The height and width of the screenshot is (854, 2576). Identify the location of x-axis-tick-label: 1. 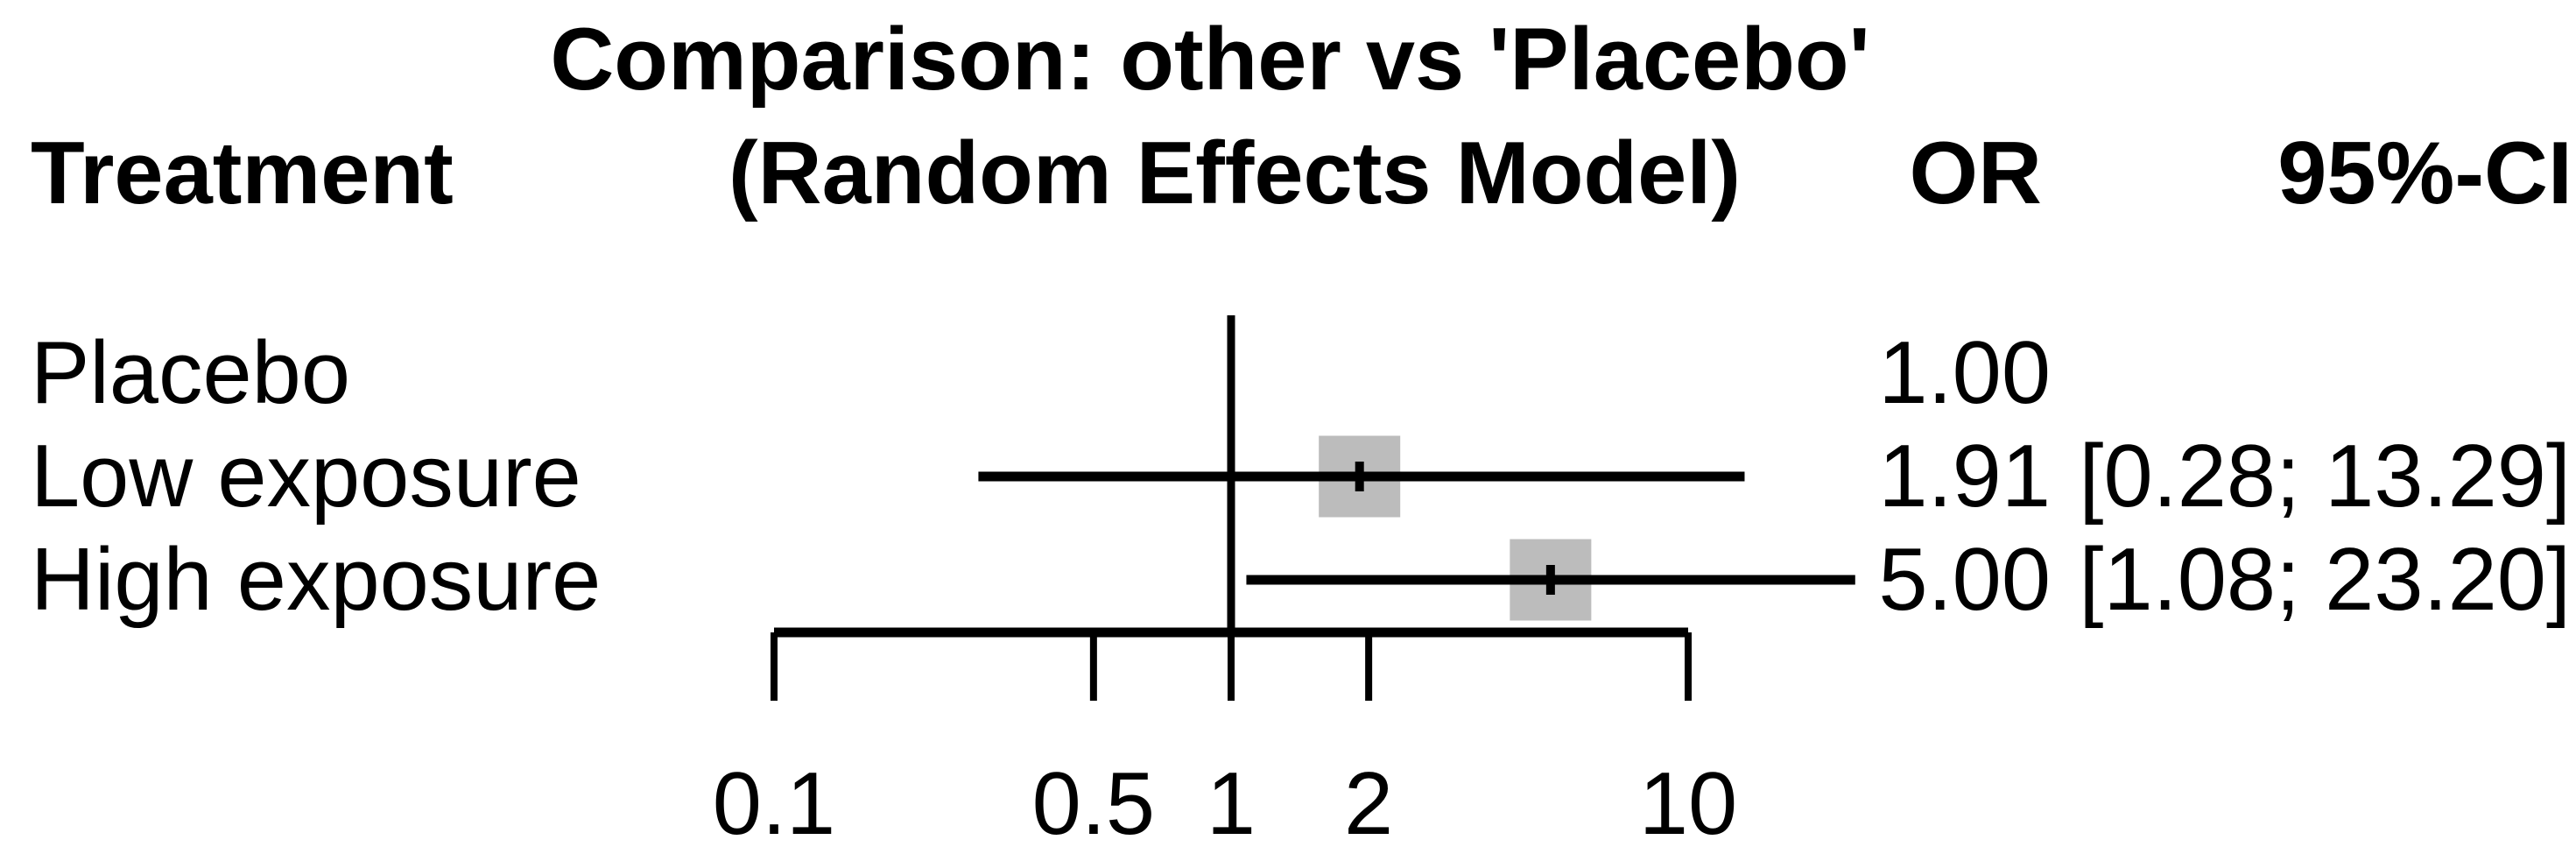
(1231, 804).